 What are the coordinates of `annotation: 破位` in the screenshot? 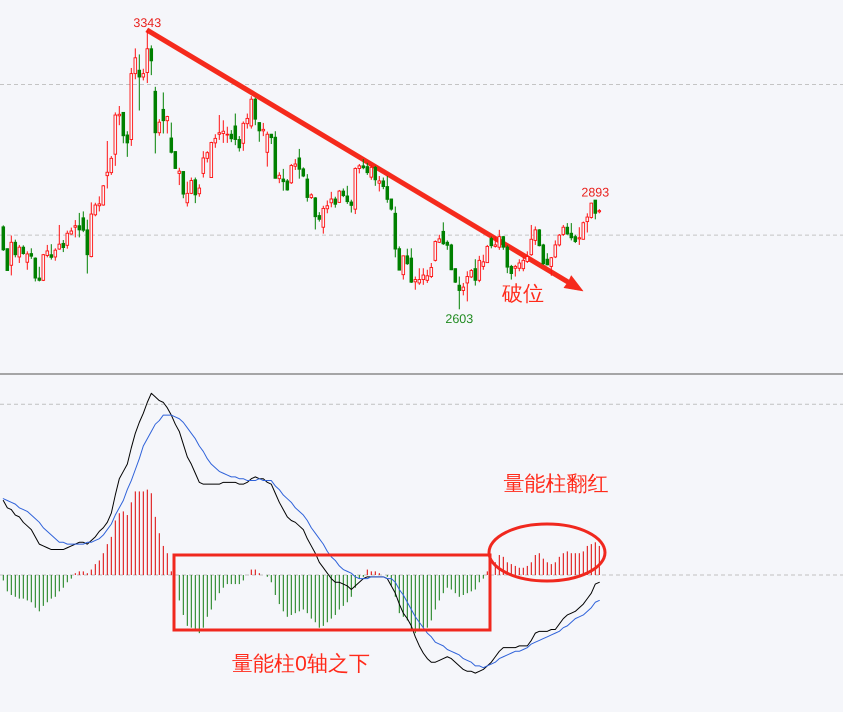 It's located at (522, 294).